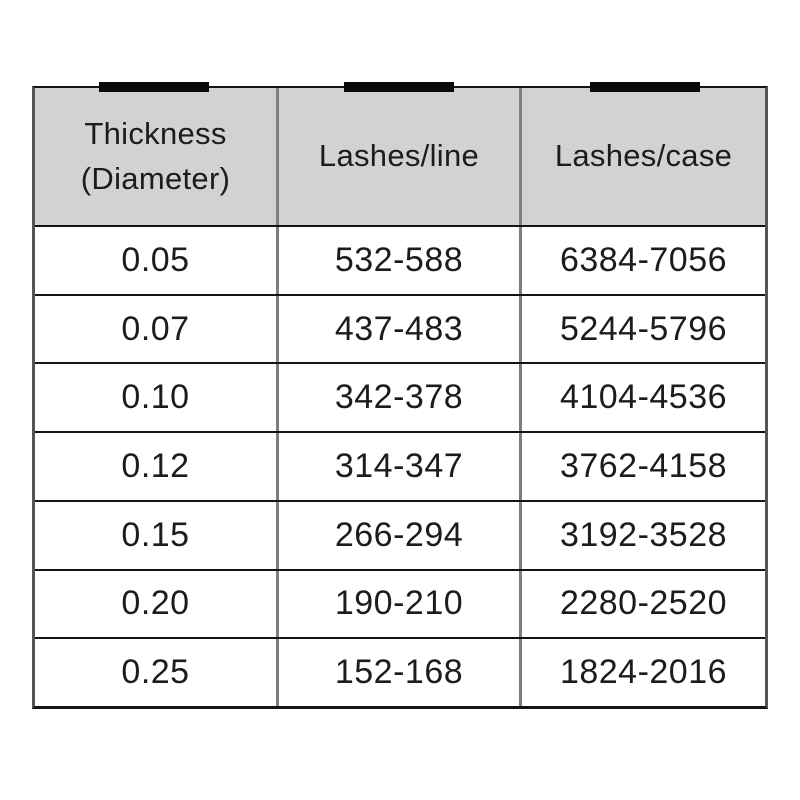 The height and width of the screenshot is (800, 800). Describe the element at coordinates (155, 603) in the screenshot. I see `table-cell: 0.20` at that location.